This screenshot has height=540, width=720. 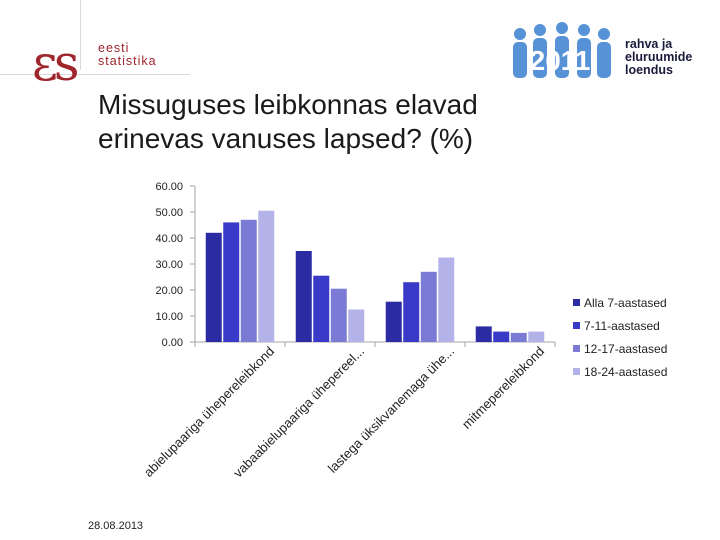 What do you see at coordinates (169, 265) in the screenshot?
I see `y-tick-label: 30.00` at bounding box center [169, 265].